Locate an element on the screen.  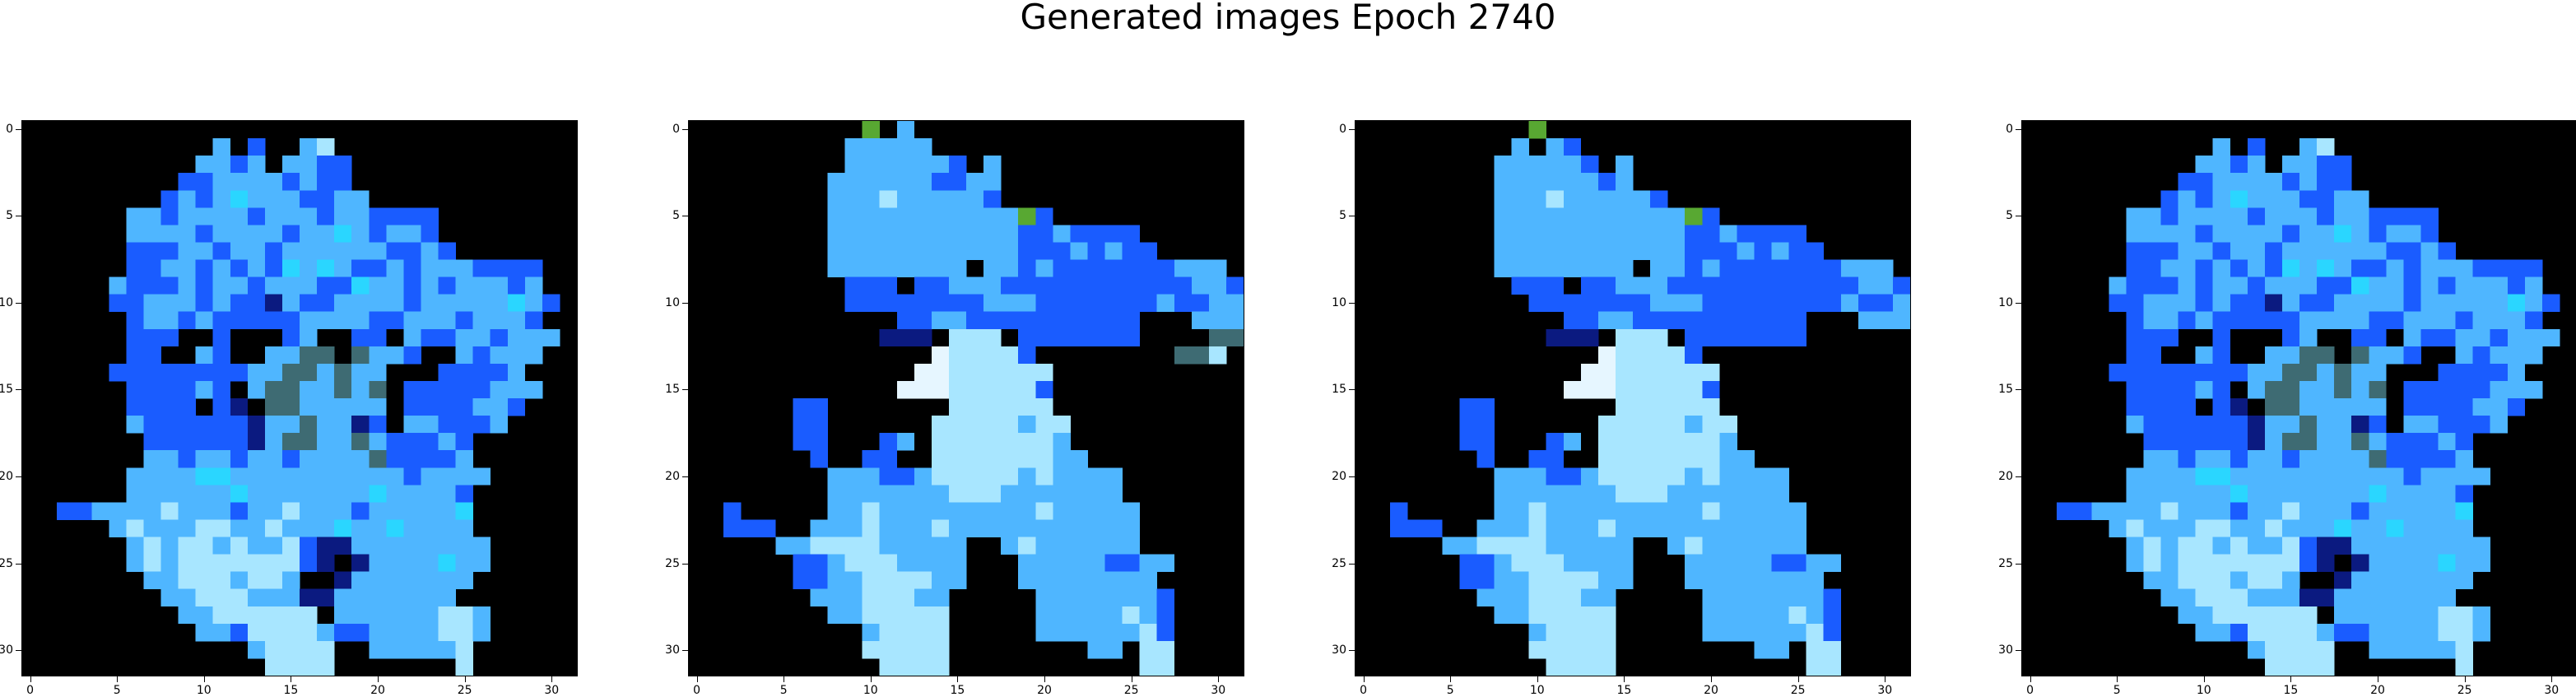
x-tick-mark is located at coordinates (2552, 679).